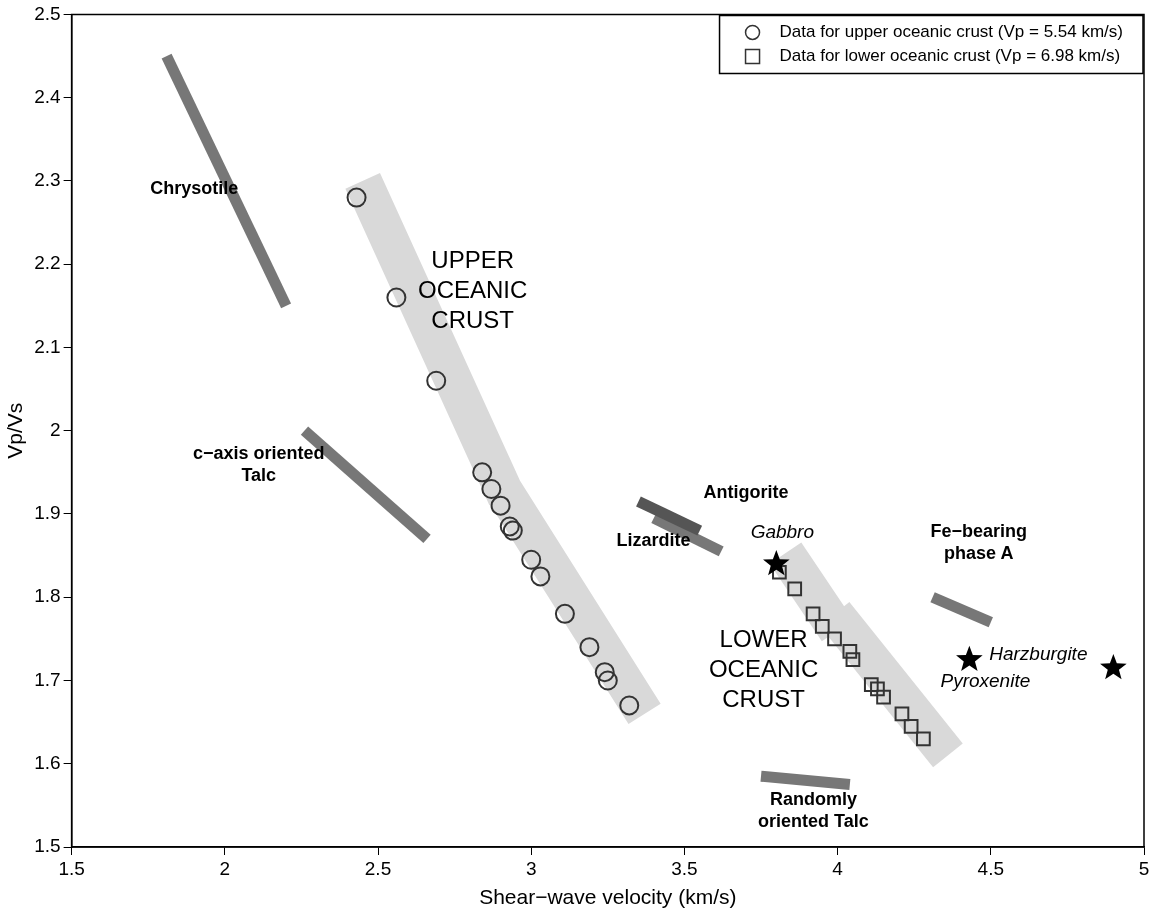  Describe the element at coordinates (838, 868) in the screenshot. I see `x-tick-label: 4` at that location.